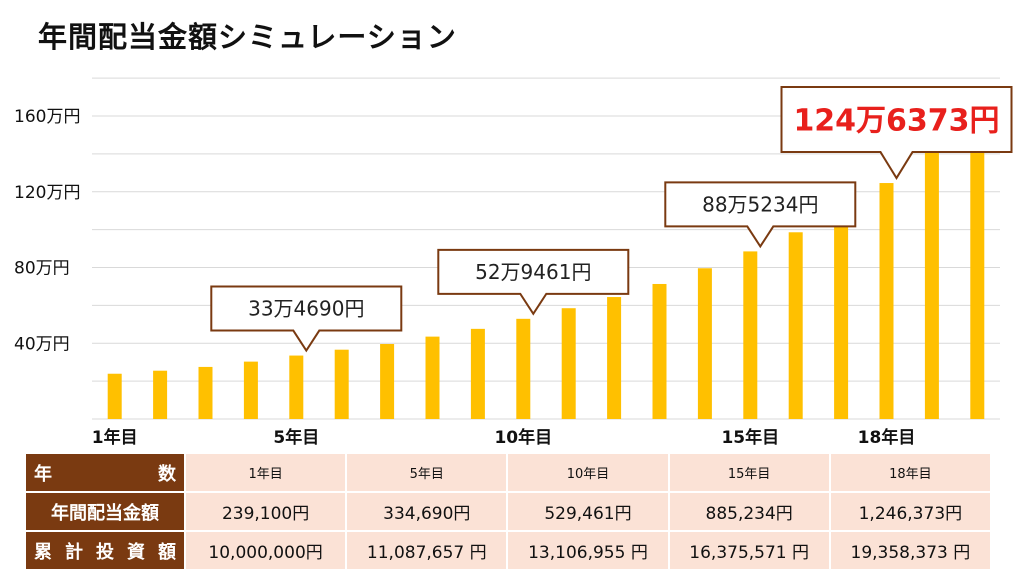 The width and height of the screenshot is (1024, 576). What do you see at coordinates (115, 437) in the screenshot?
I see `x-tick-label: 1年目` at bounding box center [115, 437].